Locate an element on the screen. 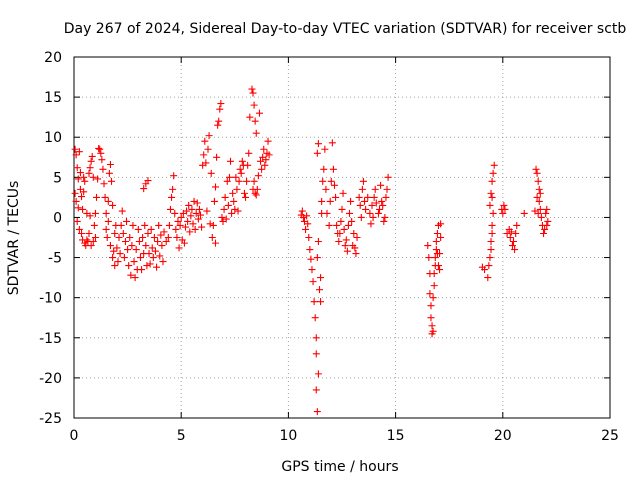 This screenshot has height=480, width=640. y-tick-label: 5 is located at coordinates (57, 178).